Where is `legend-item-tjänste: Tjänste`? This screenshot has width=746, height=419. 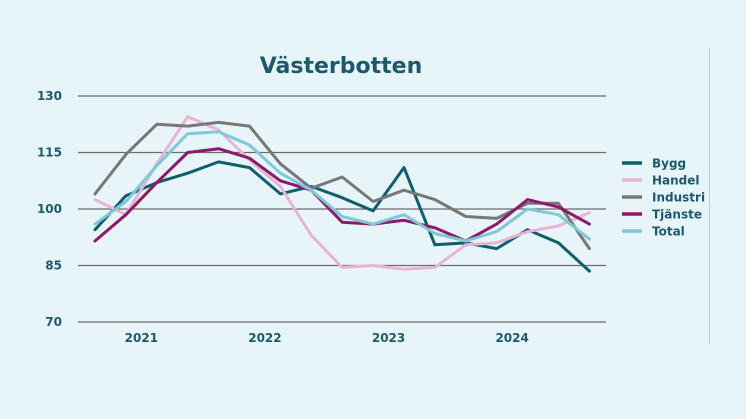
legend-item-tjänste: Tjänste is located at coordinates (662, 215).